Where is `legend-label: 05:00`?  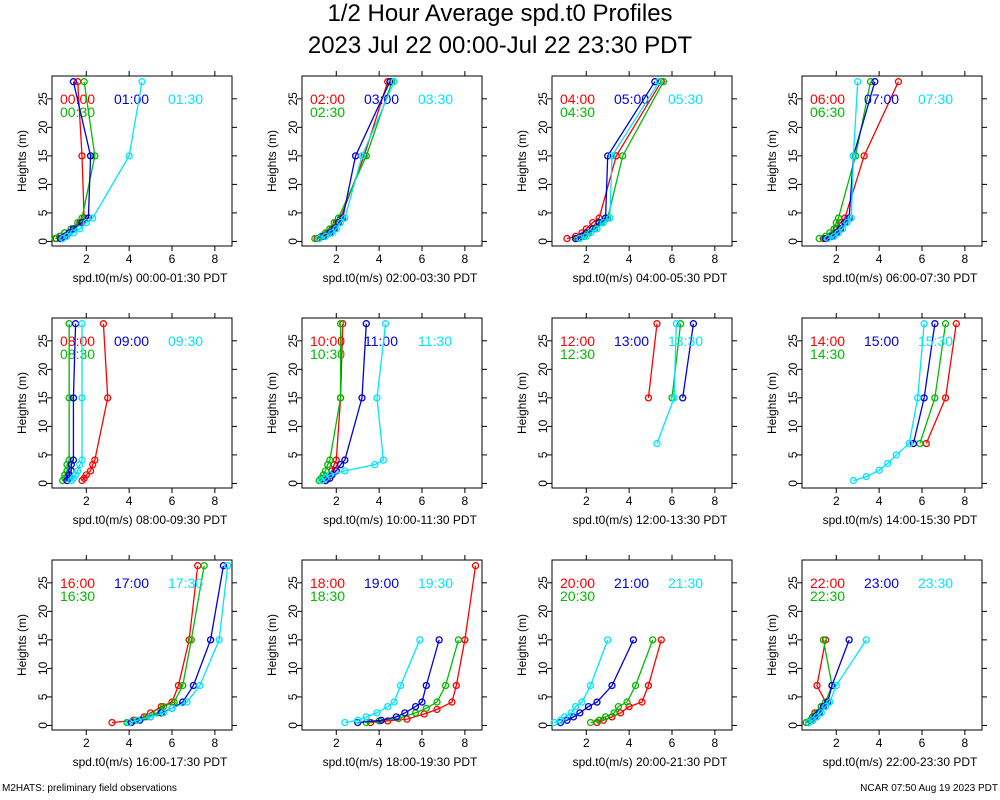 legend-label: 05:00 is located at coordinates (631, 99).